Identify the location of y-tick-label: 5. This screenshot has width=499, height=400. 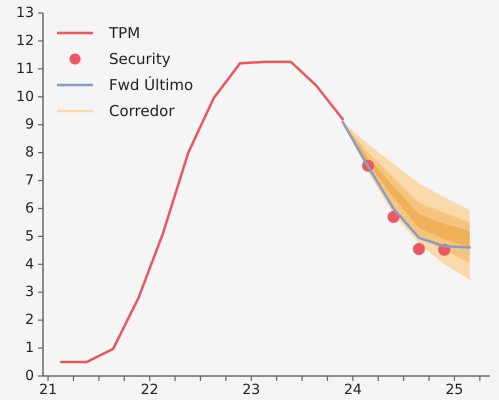
(29, 236).